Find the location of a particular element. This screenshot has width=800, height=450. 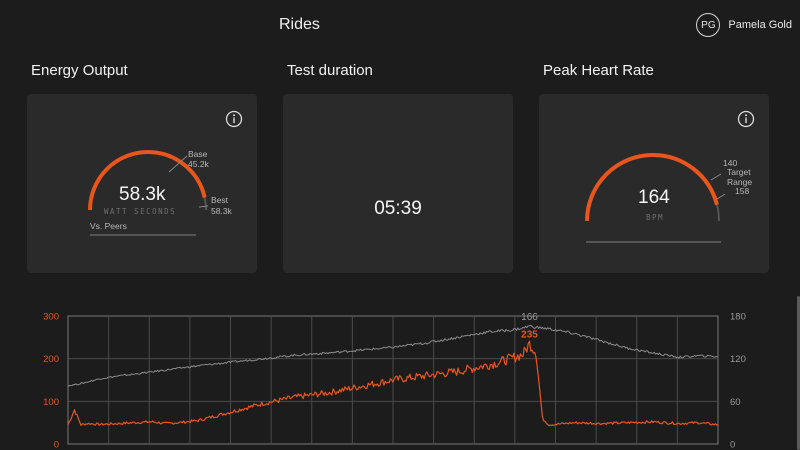

heart_rate-series-line is located at coordinates (393, 355).